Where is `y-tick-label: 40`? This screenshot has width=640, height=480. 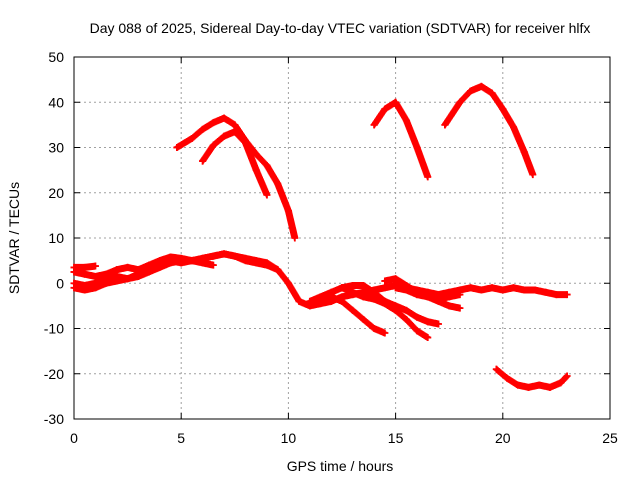 y-tick-label: 40 is located at coordinates (56, 102).